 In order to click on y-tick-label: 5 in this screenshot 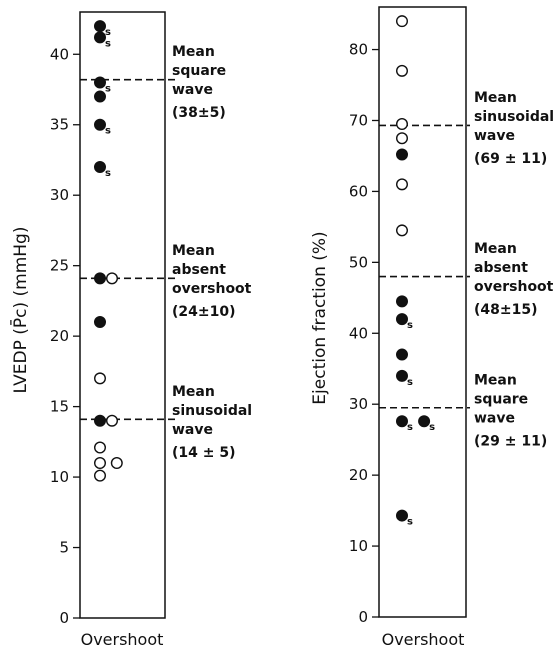, I will do `click(64, 548)`.